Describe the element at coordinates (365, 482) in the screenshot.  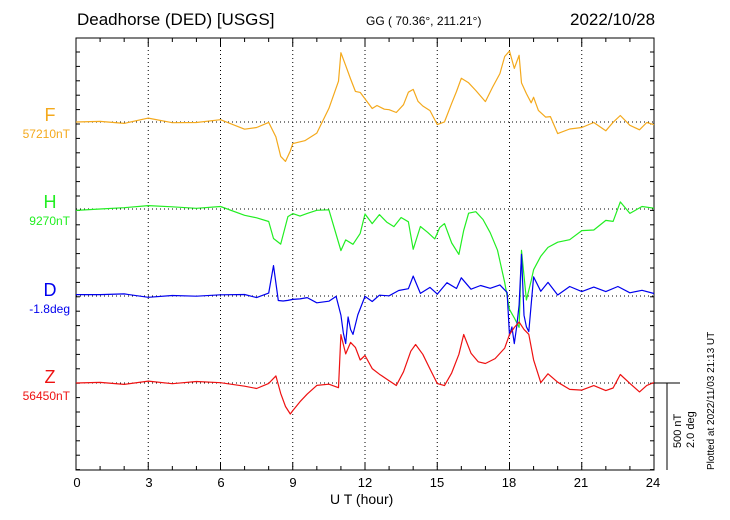
I see `x-tick-label: 12` at that location.